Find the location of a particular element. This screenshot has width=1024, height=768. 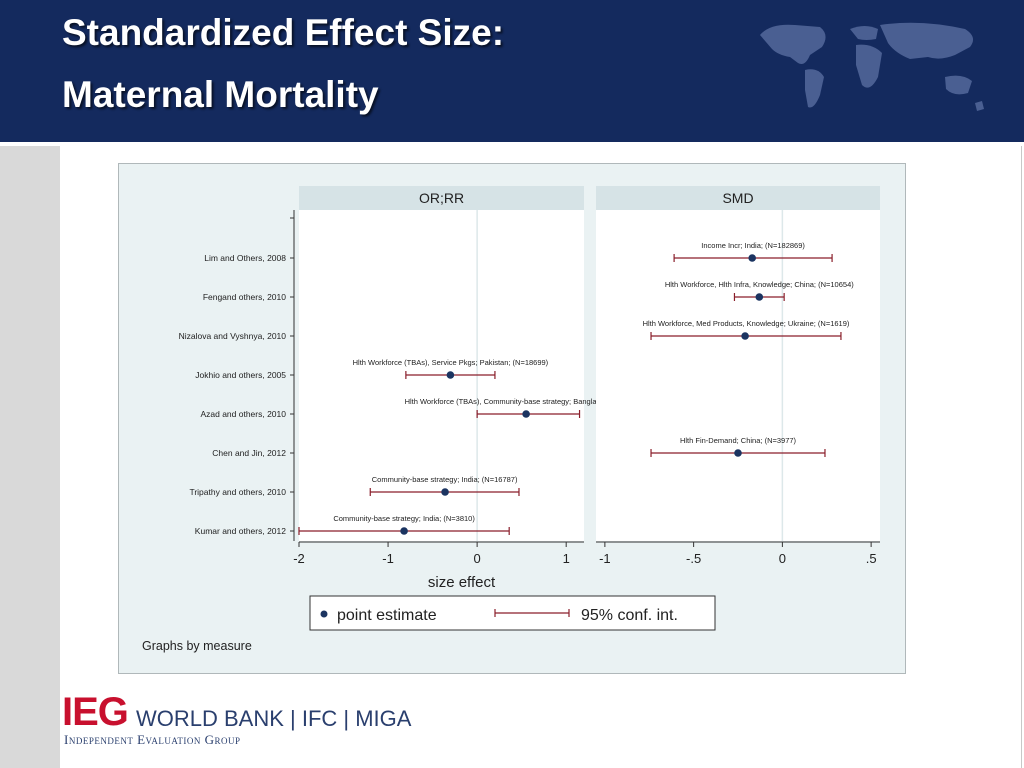

study-label: Tripathy and others, 2010 is located at coordinates (237, 492).